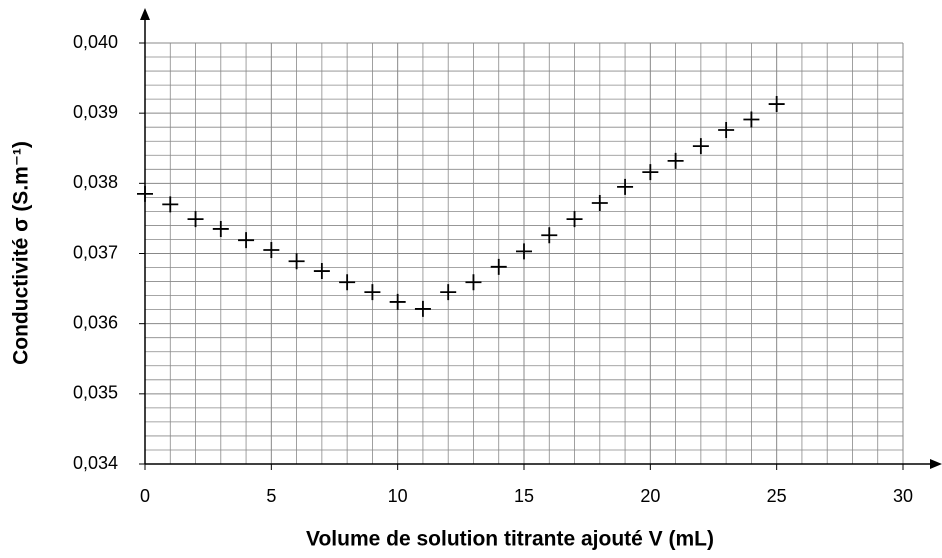  I want to click on x-tick-label: 30, so click(903, 496).